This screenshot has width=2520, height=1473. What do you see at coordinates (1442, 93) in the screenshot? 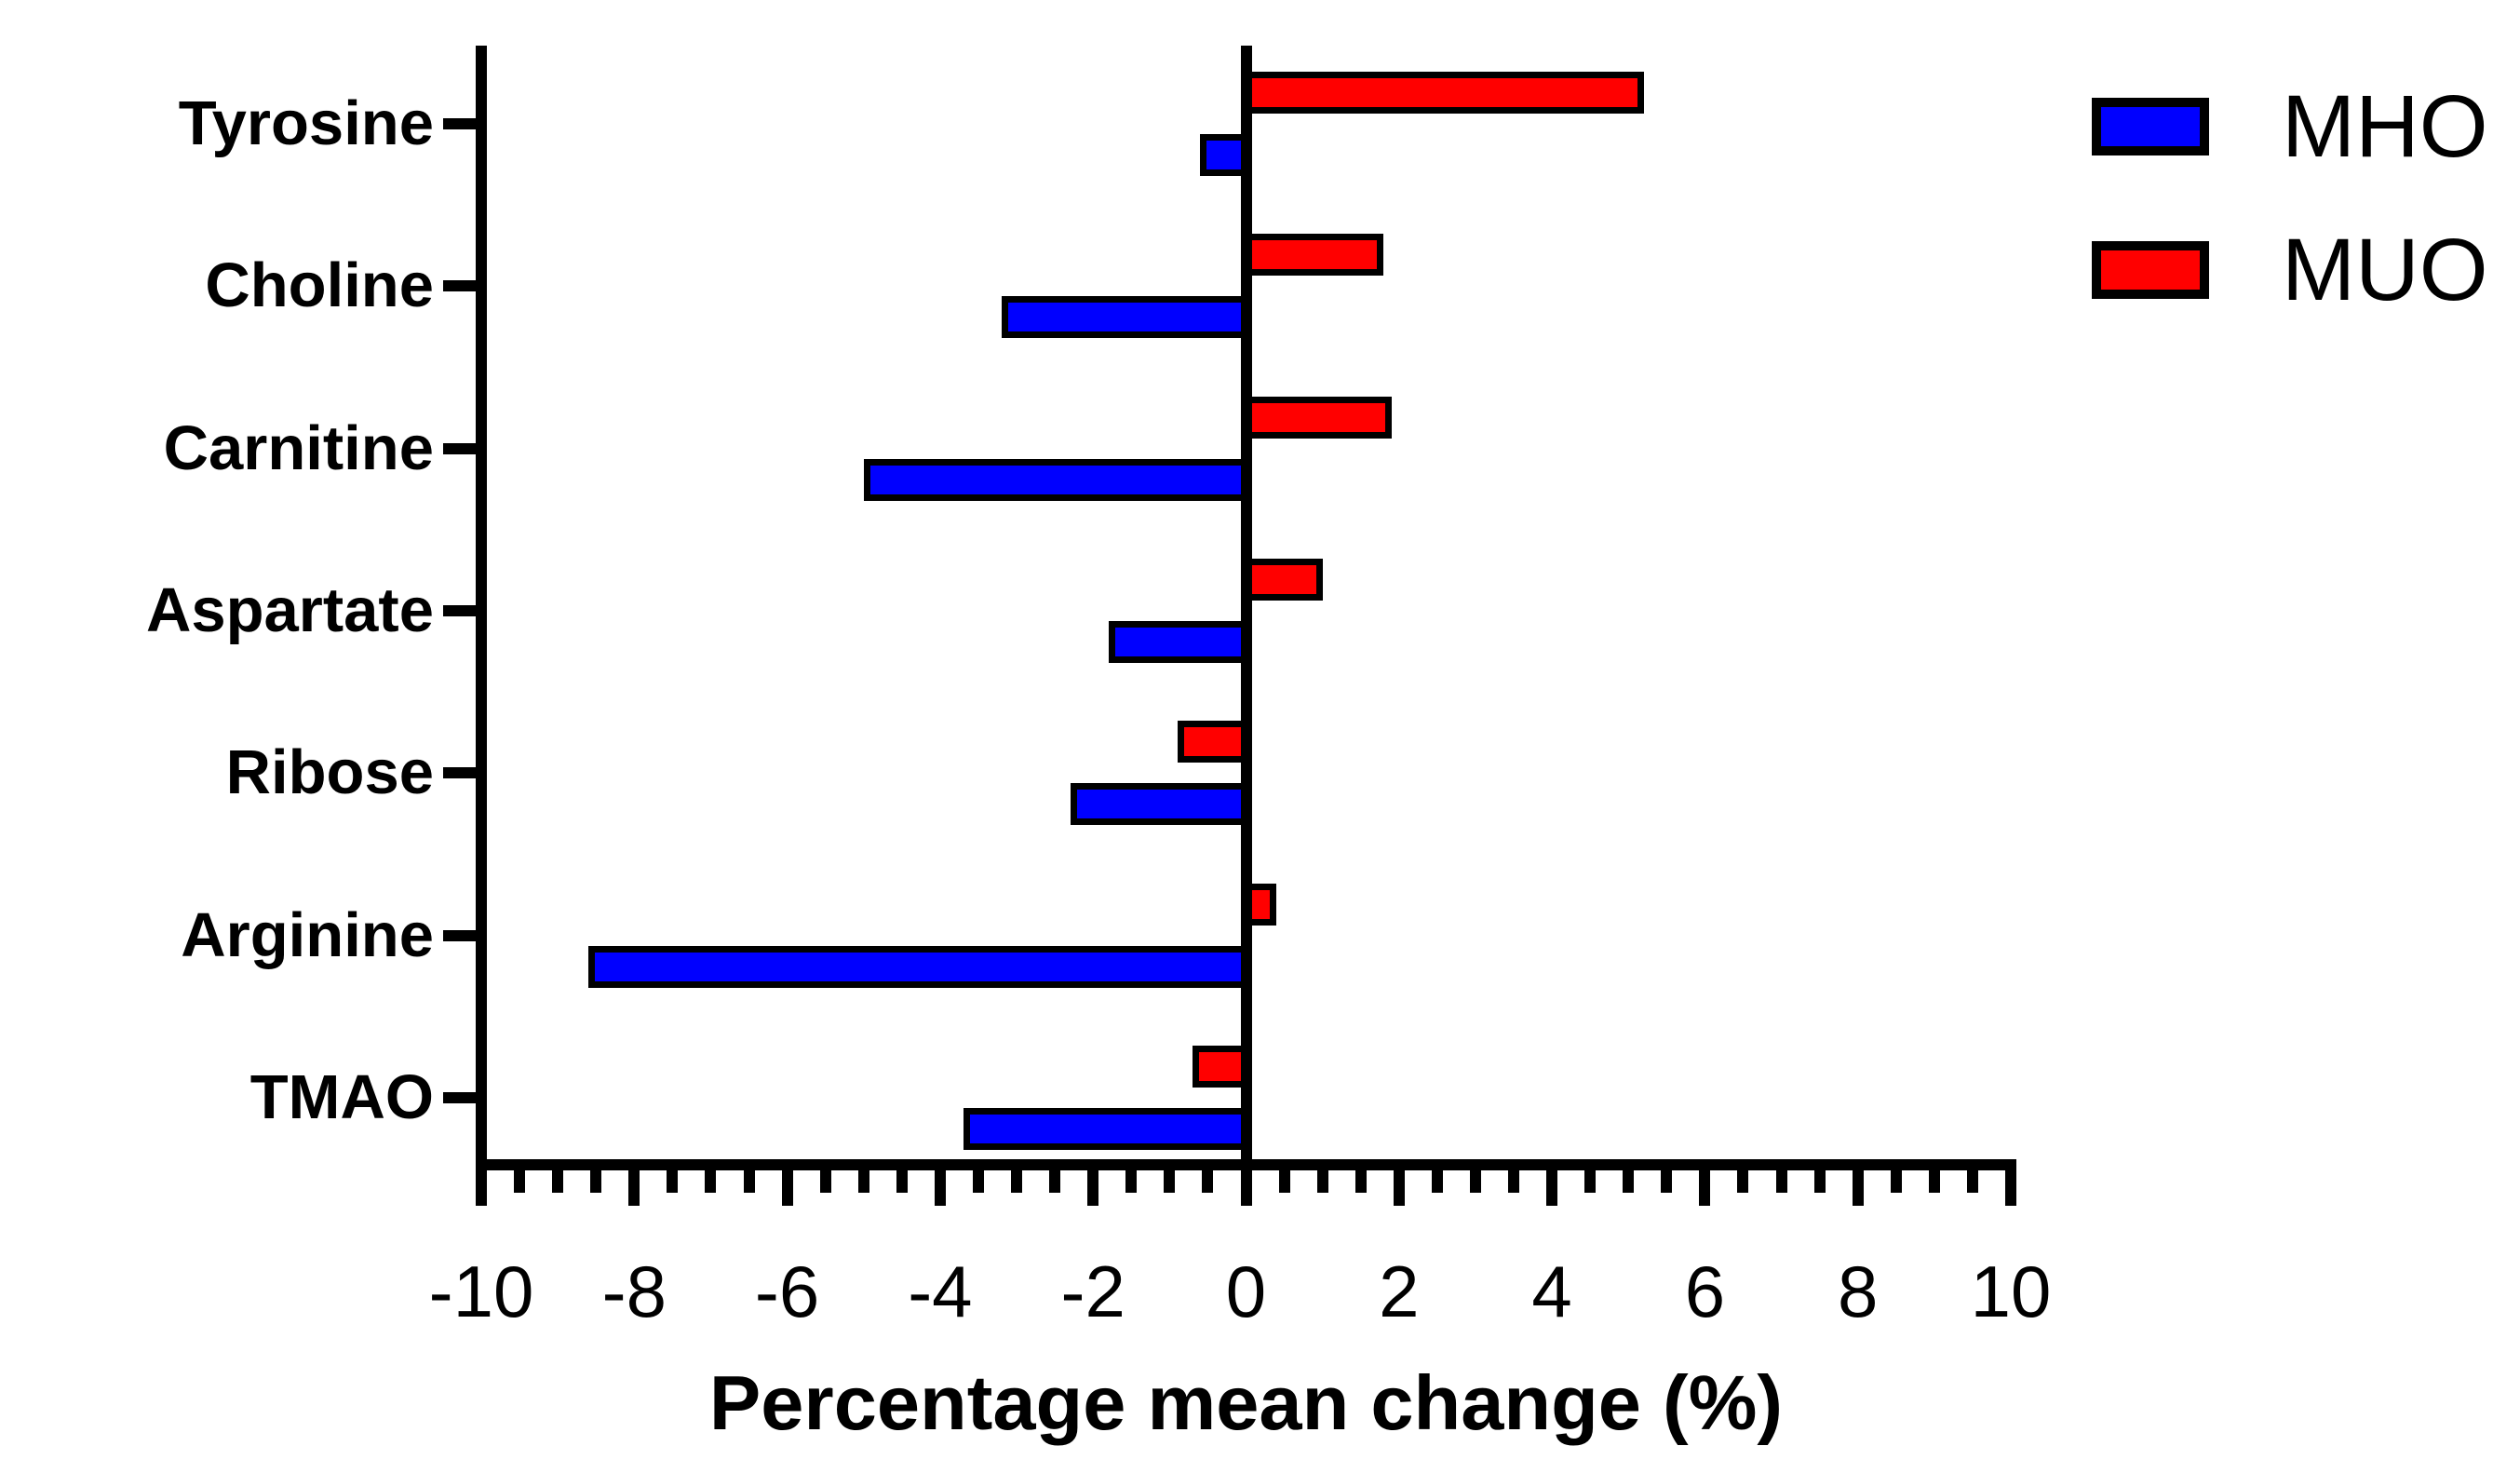
I see `bar-tyrosine-muo` at bounding box center [1442, 93].